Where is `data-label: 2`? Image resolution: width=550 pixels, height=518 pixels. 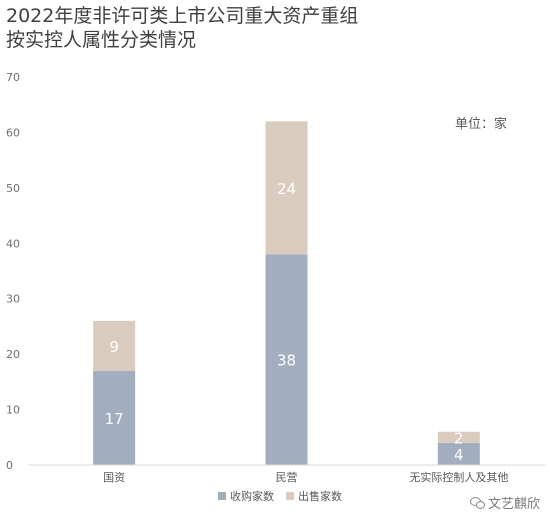
data-label: 2 is located at coordinates (459, 438).